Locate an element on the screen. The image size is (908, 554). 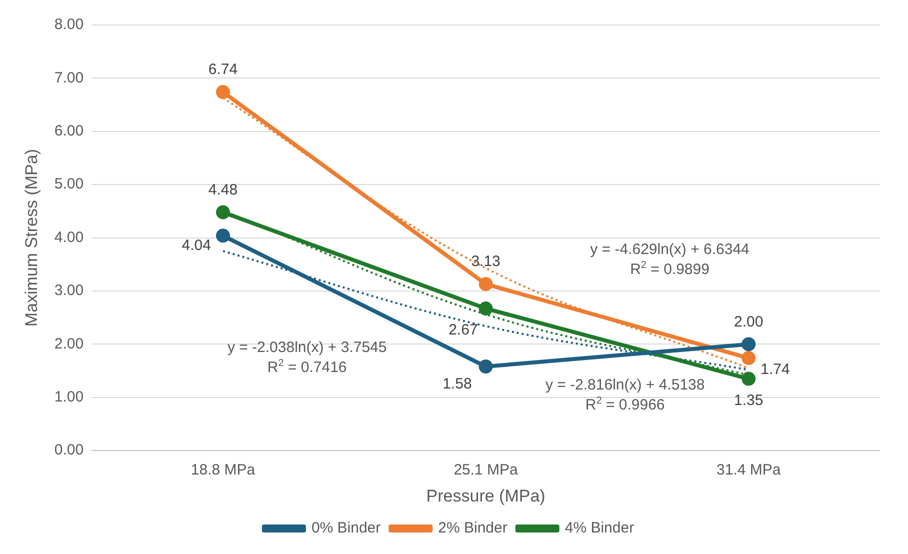
x-tick-label: 25.1 MPa is located at coordinates (486, 470).